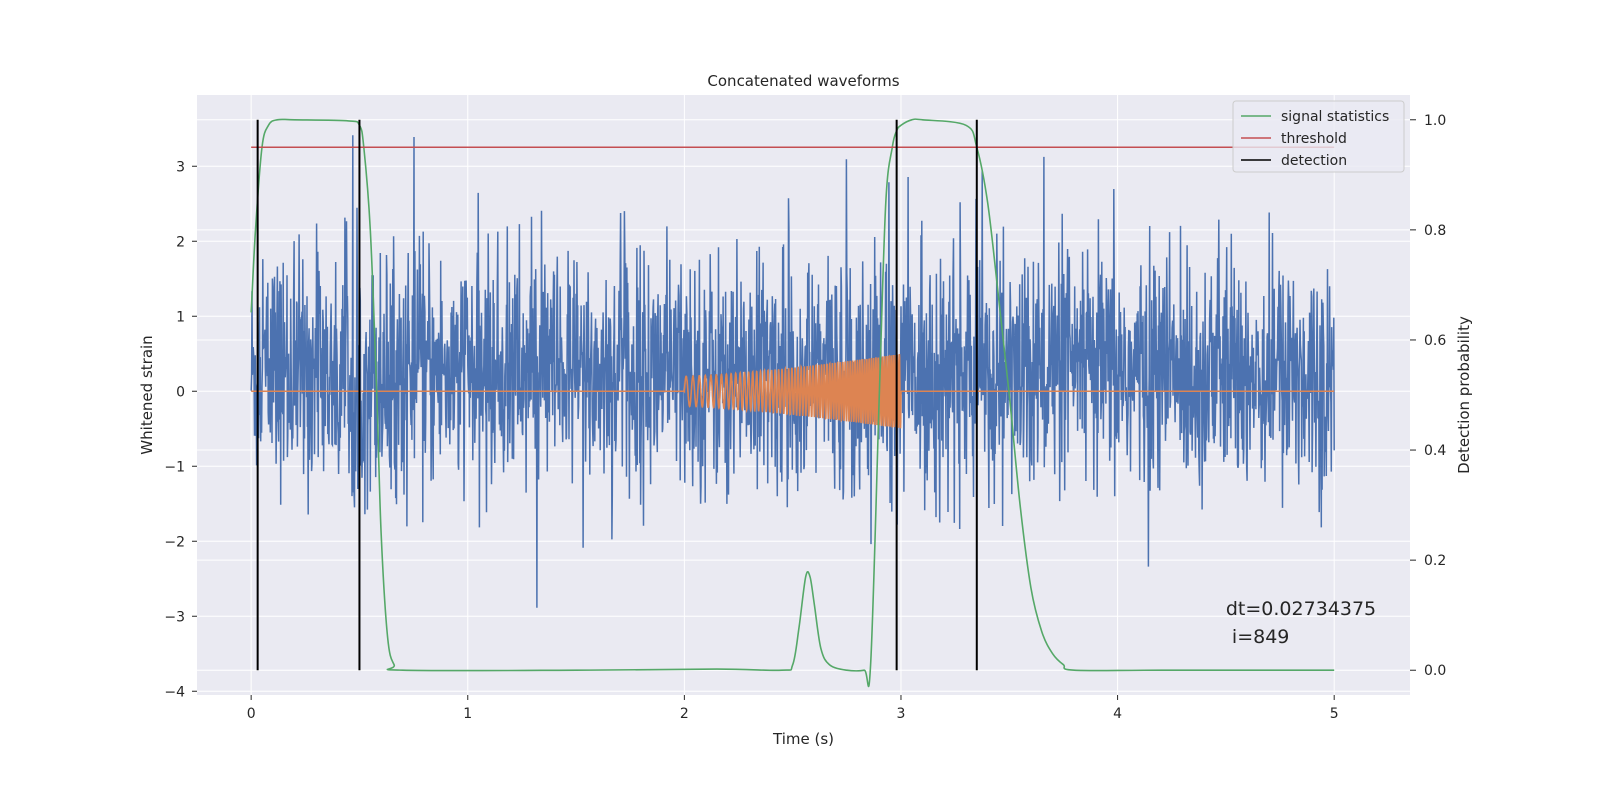 This screenshot has height=800, width=1600. What do you see at coordinates (1314, 139) in the screenshot?
I see `legend-label-threshold: threshold` at bounding box center [1314, 139].